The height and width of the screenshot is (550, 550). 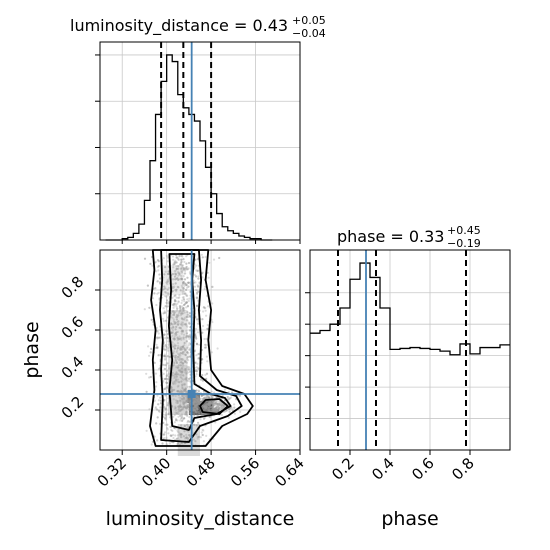 I want to click on density-cell, so click(x=178, y=390).